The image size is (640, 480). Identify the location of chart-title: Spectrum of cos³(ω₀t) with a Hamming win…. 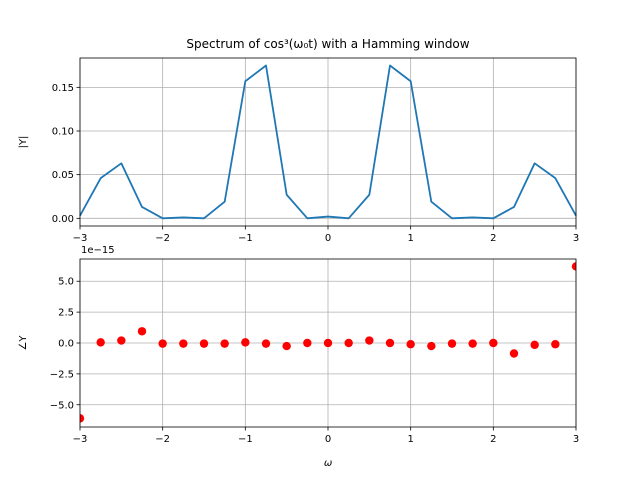
(327, 44).